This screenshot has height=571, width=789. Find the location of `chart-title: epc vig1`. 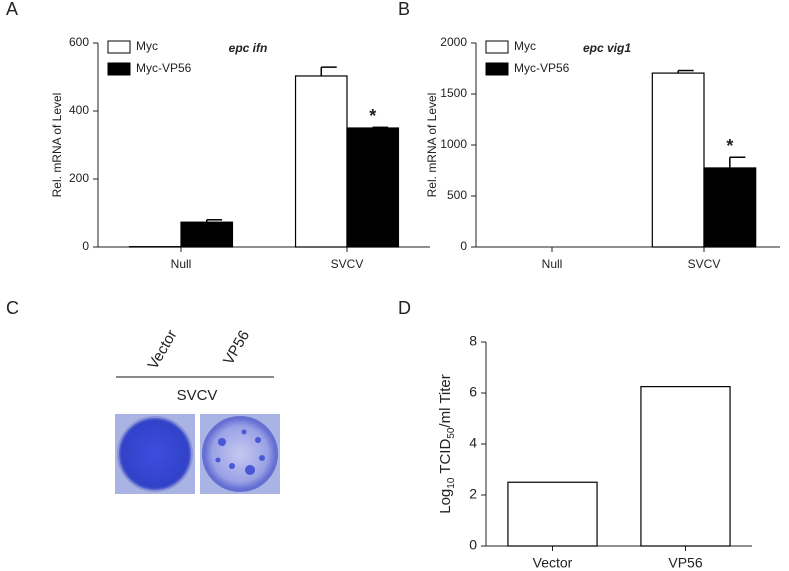

chart-title: epc vig1 is located at coordinates (607, 48).